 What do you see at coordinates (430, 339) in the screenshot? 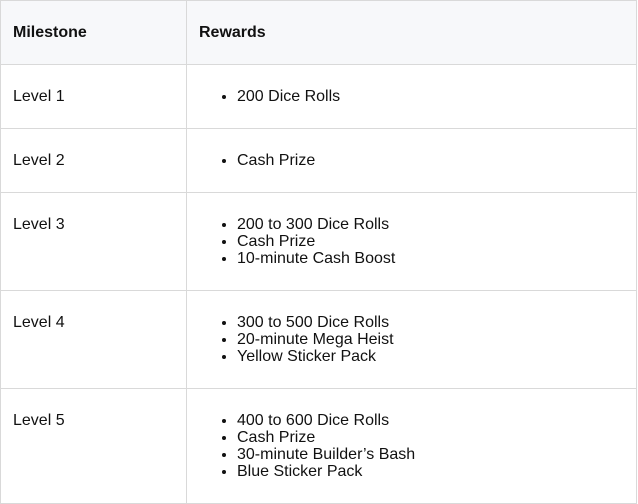
I see `reward-item: 20-minute Mega Heist` at bounding box center [430, 339].